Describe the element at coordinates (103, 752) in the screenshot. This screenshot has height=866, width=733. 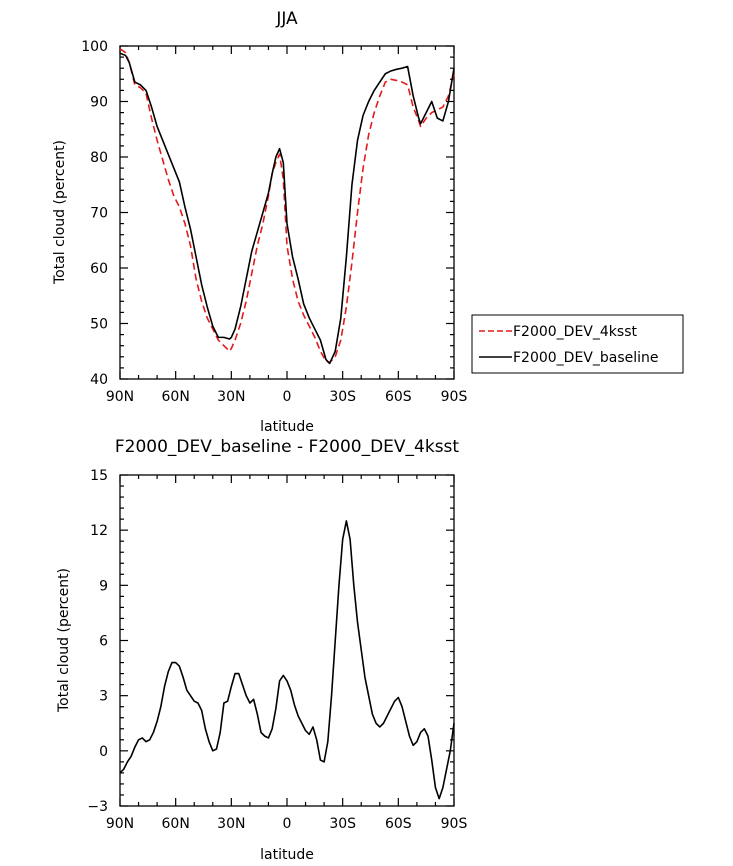
I see `bottom-y-tick-label: 0` at that location.